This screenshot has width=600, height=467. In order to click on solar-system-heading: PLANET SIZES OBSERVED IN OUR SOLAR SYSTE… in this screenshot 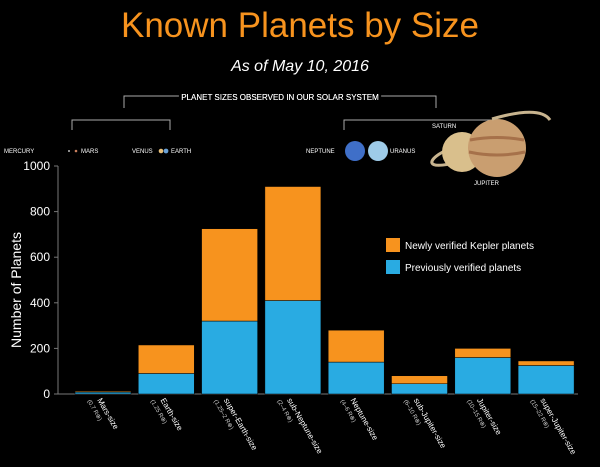, I will do `click(280, 97)`.